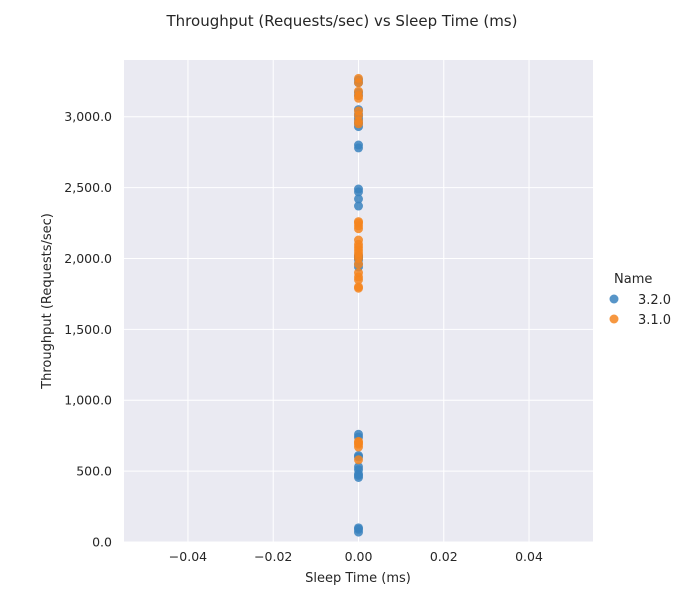 This screenshot has width=685, height=600. What do you see at coordinates (358, 578) in the screenshot?
I see `x-axis-label: Sleep Time (ms)` at bounding box center [358, 578].